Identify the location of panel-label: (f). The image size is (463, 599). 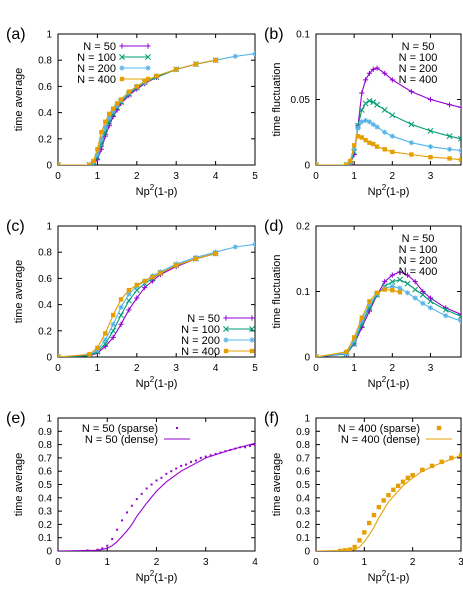
(271, 418).